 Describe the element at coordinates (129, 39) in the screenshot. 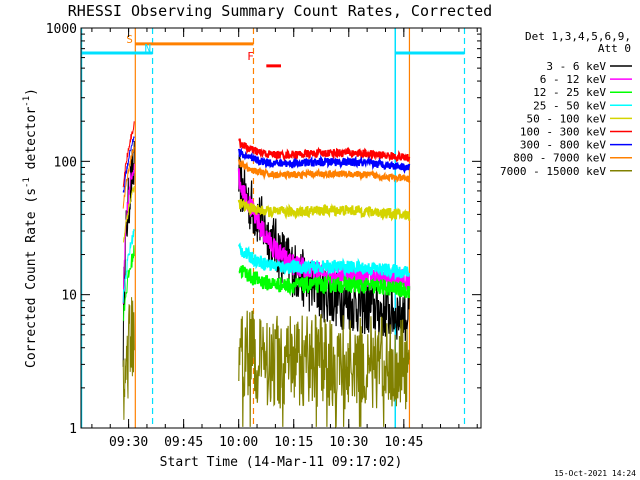

I see `marker-s: S` at that location.